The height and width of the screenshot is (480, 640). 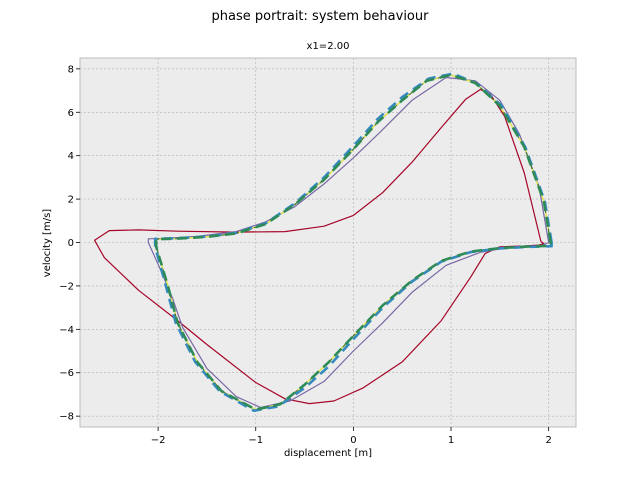 What do you see at coordinates (66, 330) in the screenshot?
I see `y-tick-label: −4` at bounding box center [66, 330].